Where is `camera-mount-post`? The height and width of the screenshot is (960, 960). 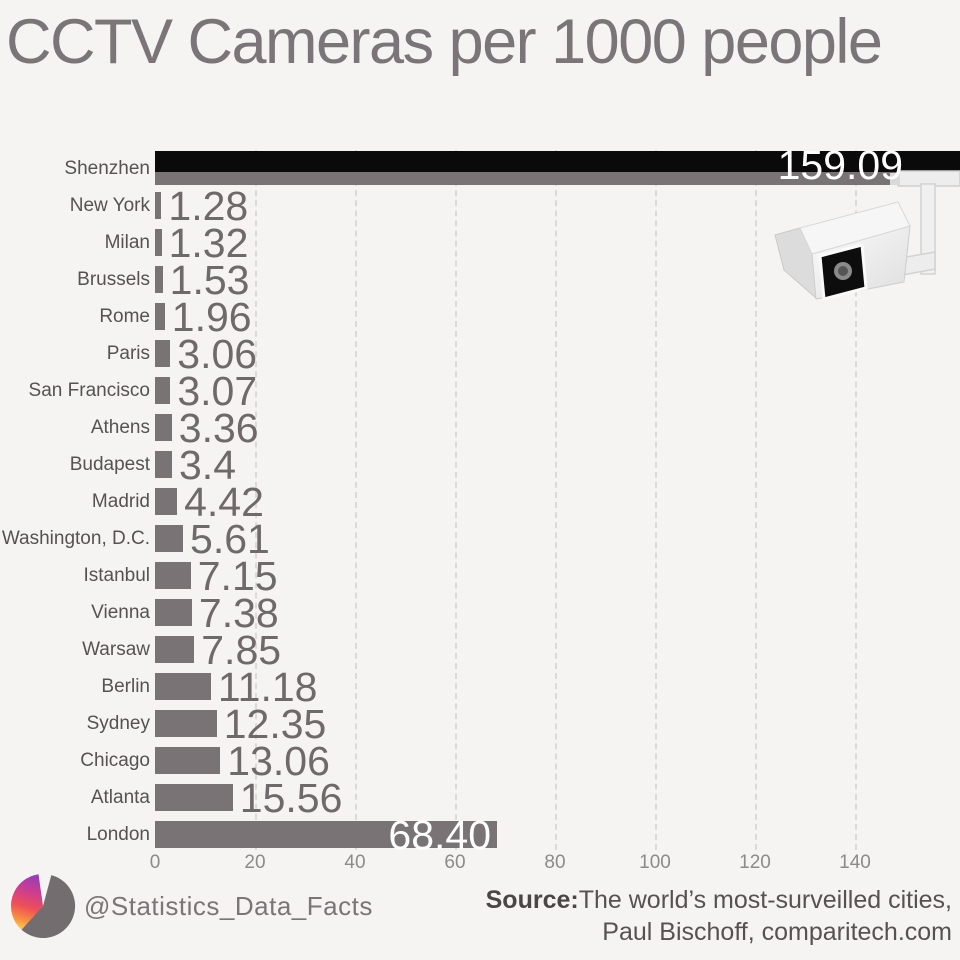
camera-mount-post is located at coordinates (928, 229).